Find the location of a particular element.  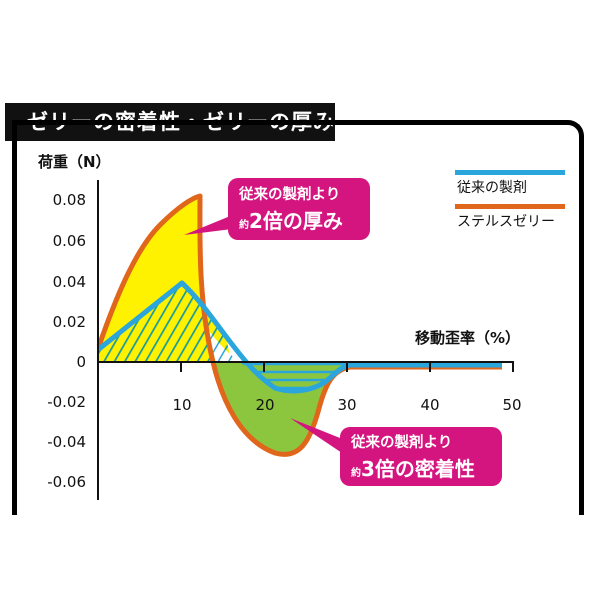

x-tick: 50 is located at coordinates (511, 405).